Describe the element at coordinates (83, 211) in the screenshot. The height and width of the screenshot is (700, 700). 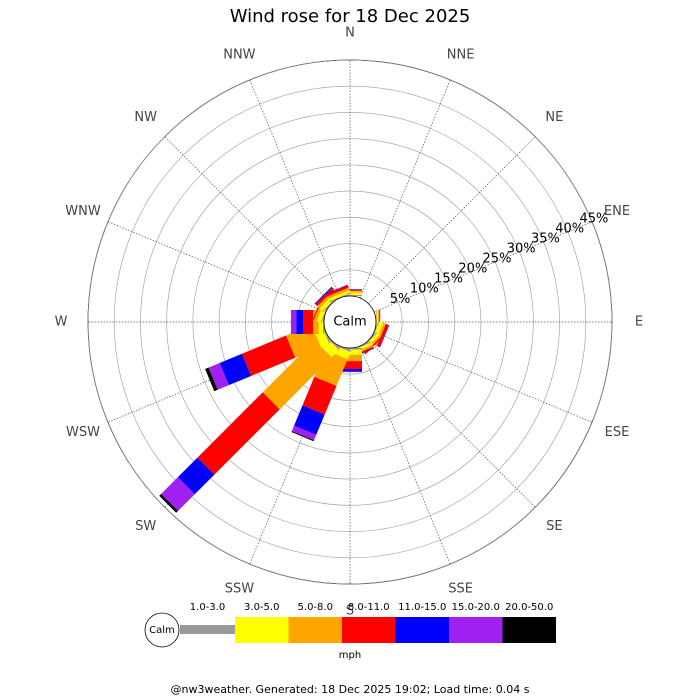
I see `direction-label: WNW` at that location.